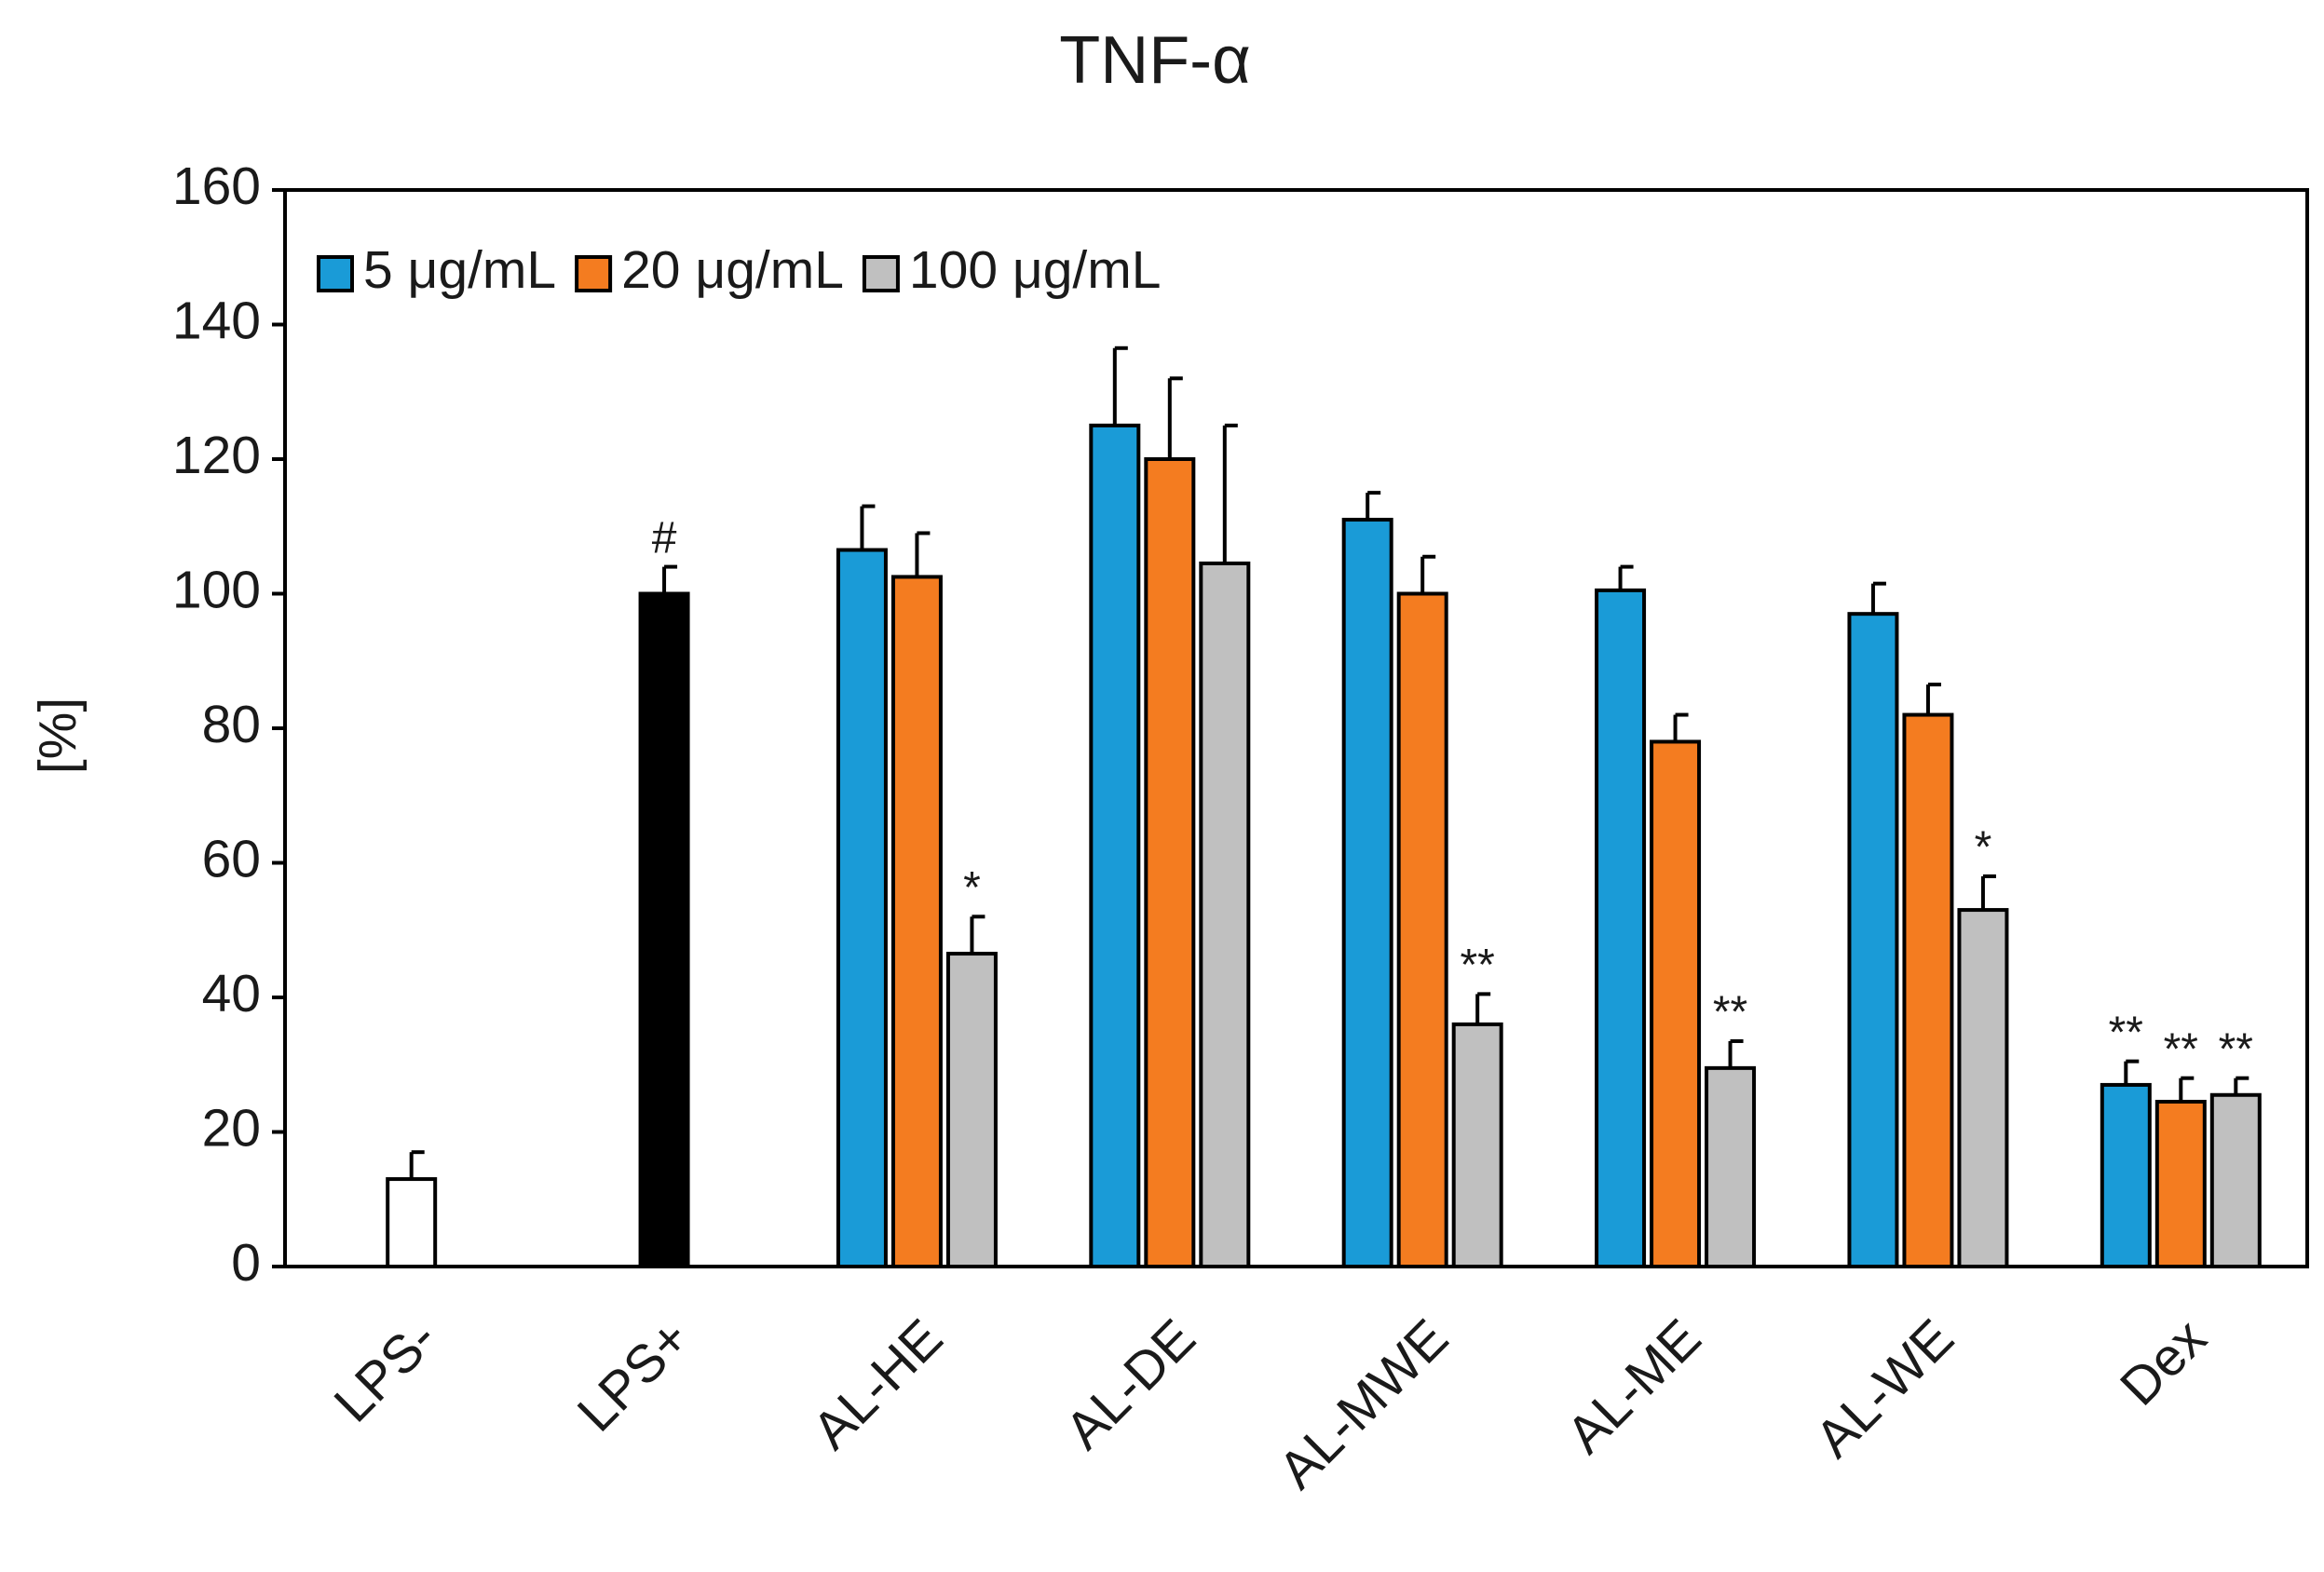  I want to click on chart-title: TNF-α, so click(1155, 60).